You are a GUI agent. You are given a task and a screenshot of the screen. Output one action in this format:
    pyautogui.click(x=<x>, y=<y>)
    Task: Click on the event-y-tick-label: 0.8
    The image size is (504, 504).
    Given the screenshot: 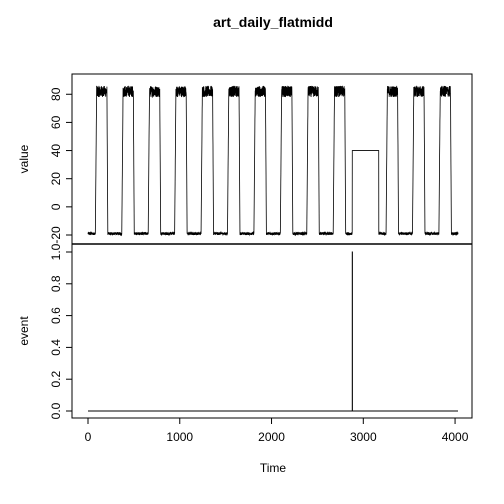 What is the action you would take?
    pyautogui.click(x=56, y=283)
    